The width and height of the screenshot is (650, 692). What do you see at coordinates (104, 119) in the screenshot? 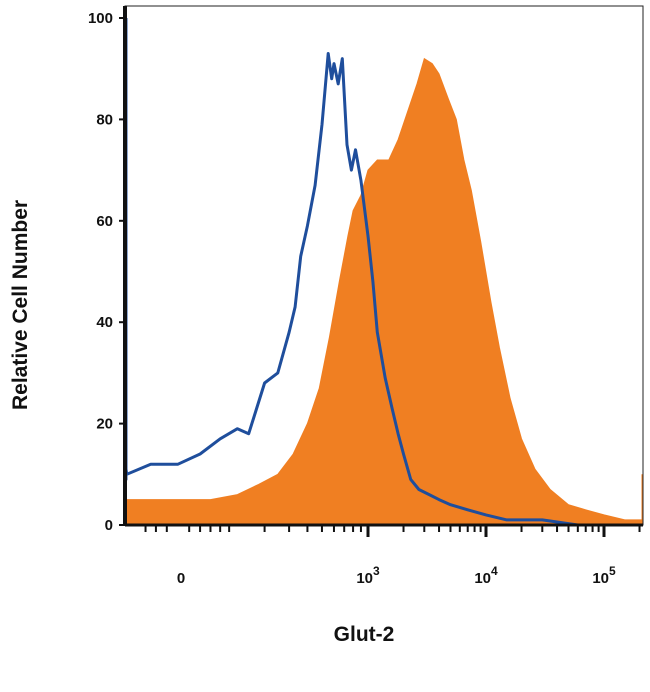
I see `y-tick-label: 80` at bounding box center [104, 119].